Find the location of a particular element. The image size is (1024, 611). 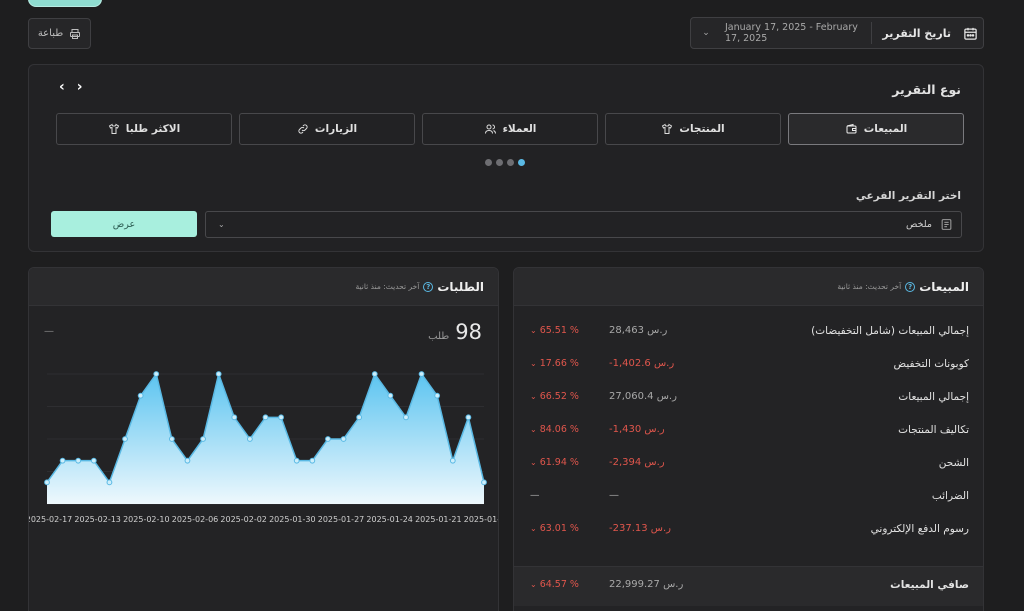

sales-row-change: — is located at coordinates (535, 495).